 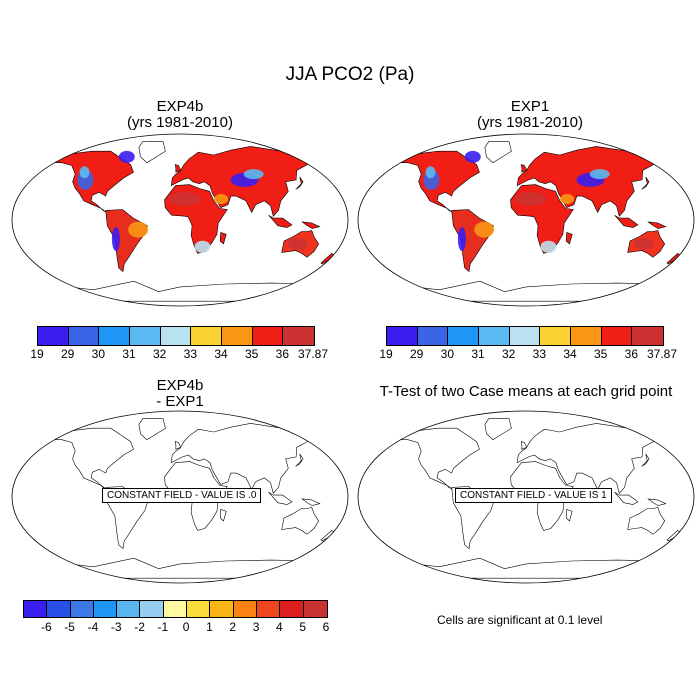 I want to click on colorbar-tick-label: 31, so click(x=478, y=354).